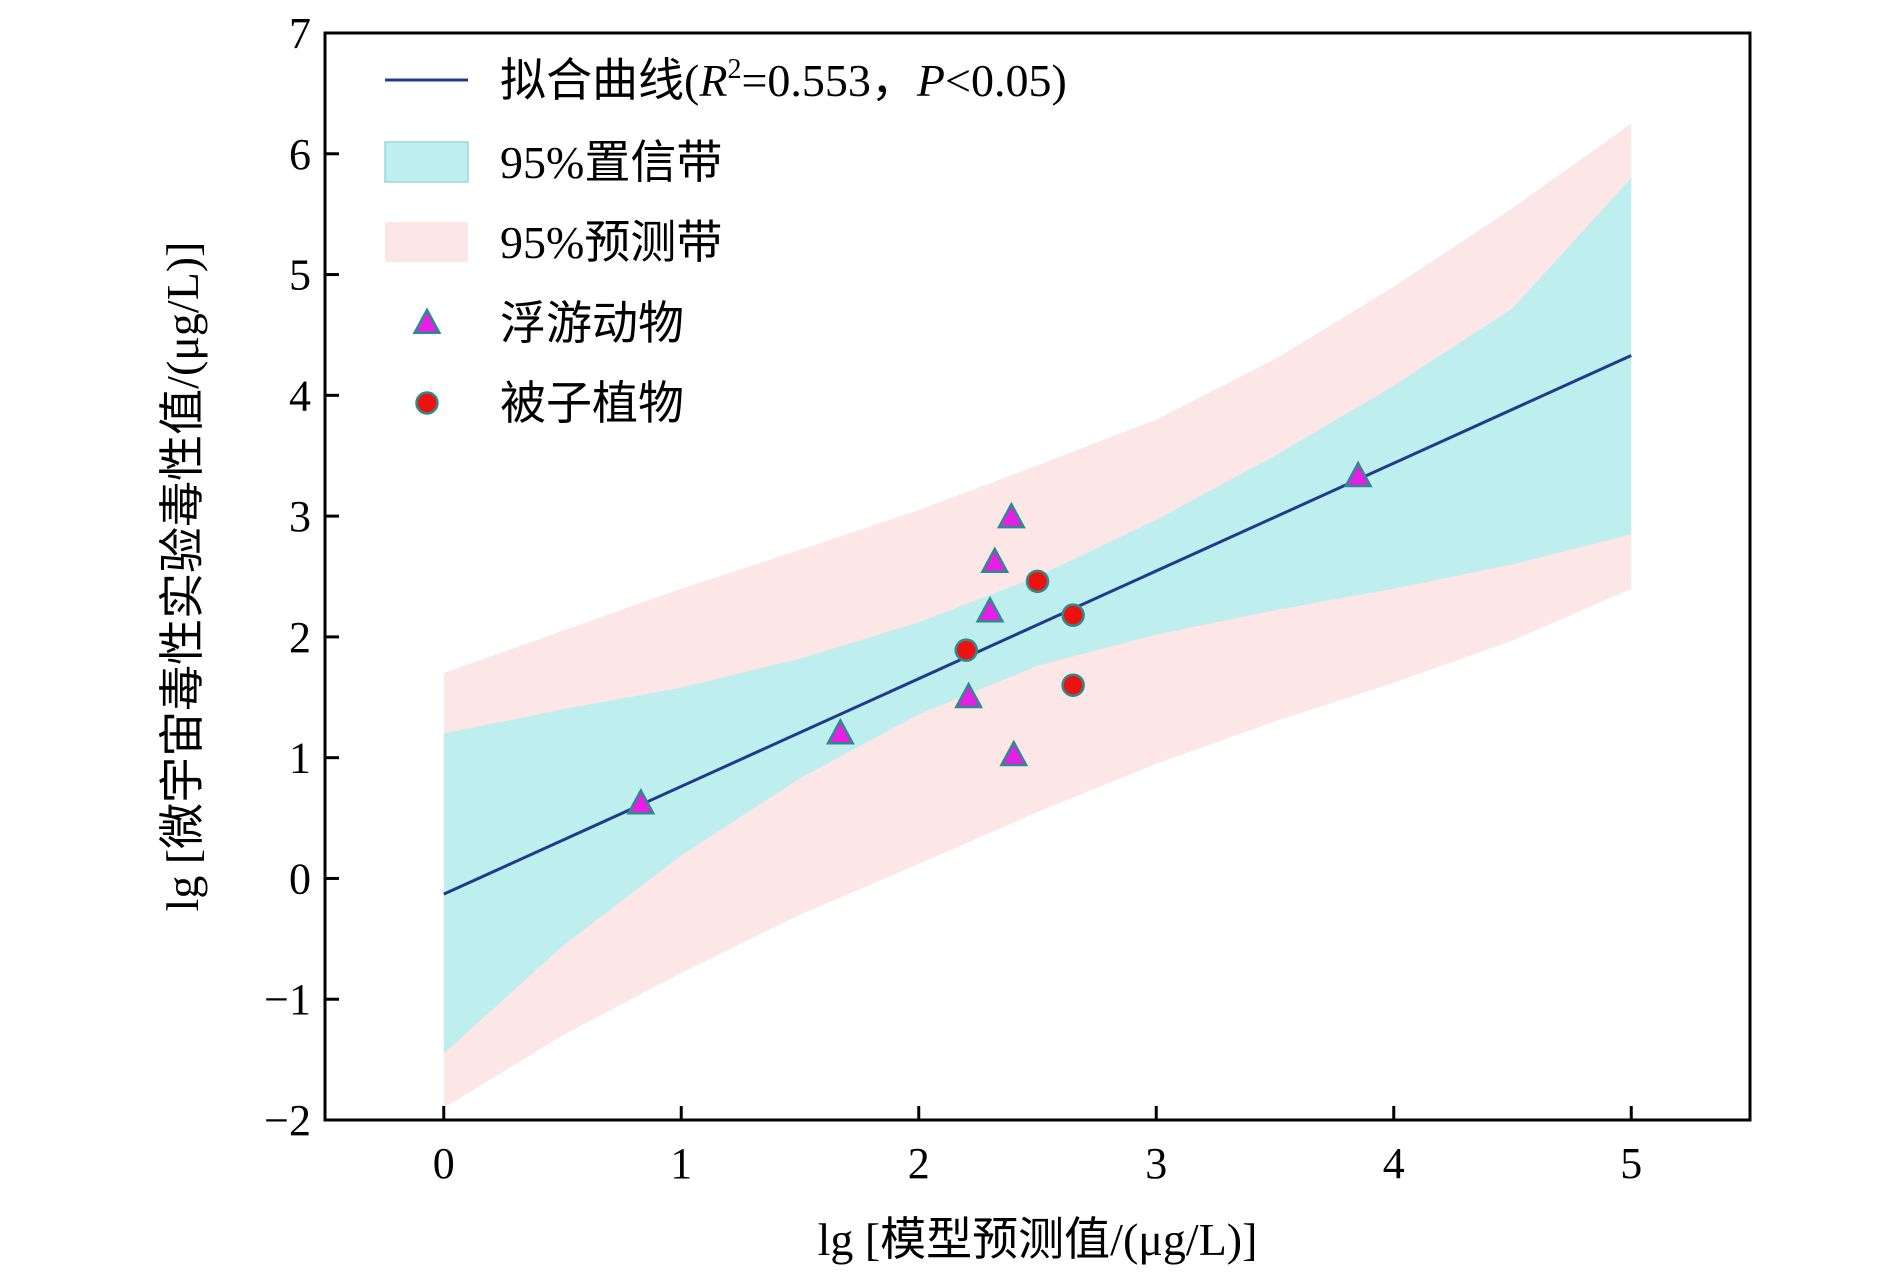  What do you see at coordinates (734, 69) in the screenshot?
I see `legend-fit-r-superscript: 2` at bounding box center [734, 69].